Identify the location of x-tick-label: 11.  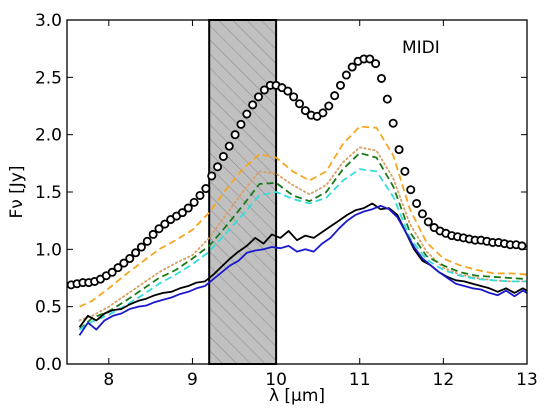
(360, 380).